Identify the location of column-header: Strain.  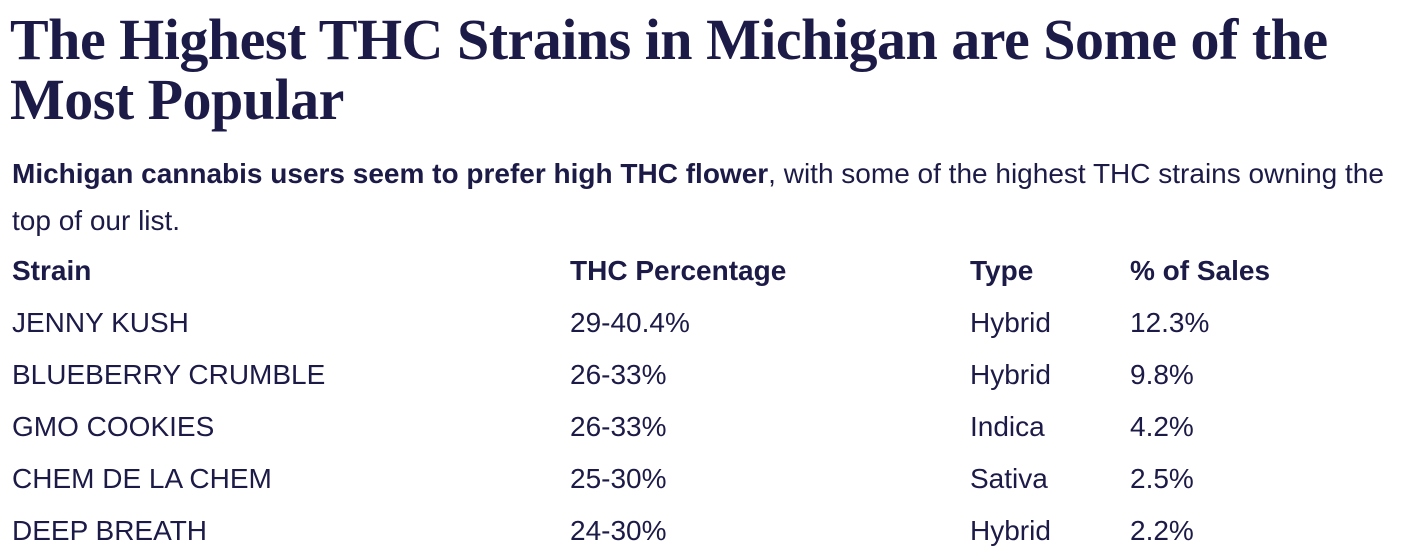
(52, 270).